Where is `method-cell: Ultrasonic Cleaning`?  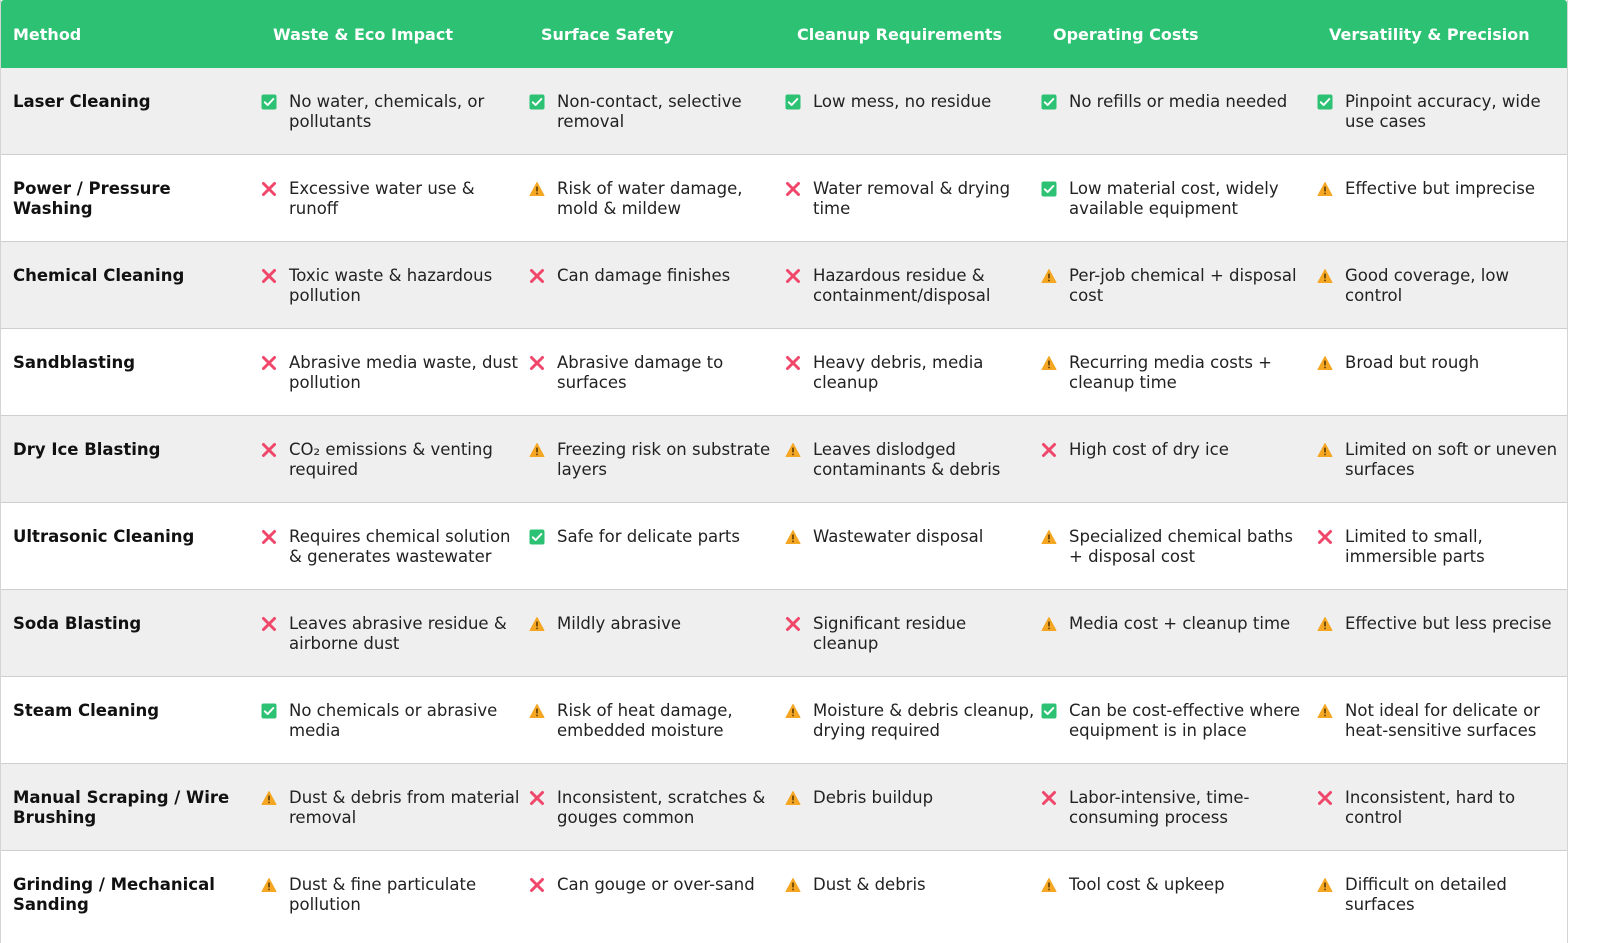
method-cell: Ultrasonic Cleaning is located at coordinates (104, 536).